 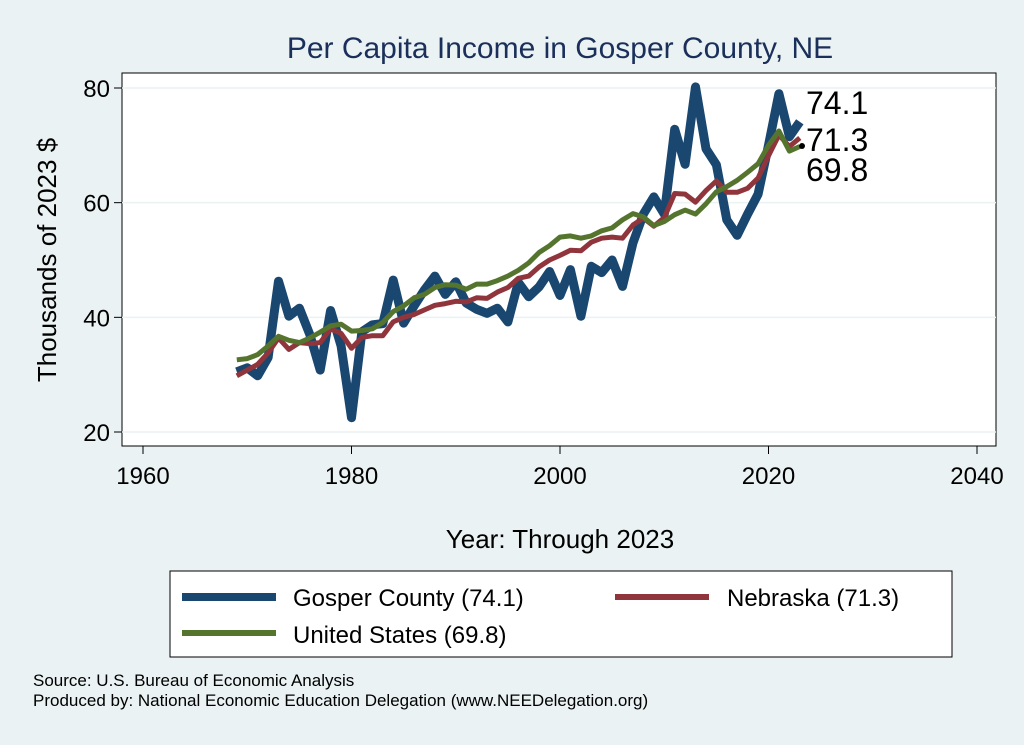 I want to click on x-axis: 1960 1980 2000 2020 2040, so click(x=560, y=468).